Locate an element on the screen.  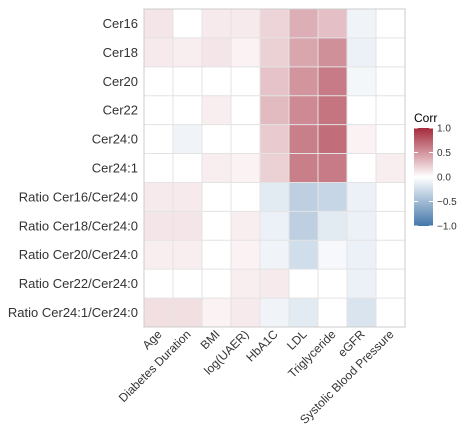
row-label: Cer24:1 is located at coordinates (115, 168).